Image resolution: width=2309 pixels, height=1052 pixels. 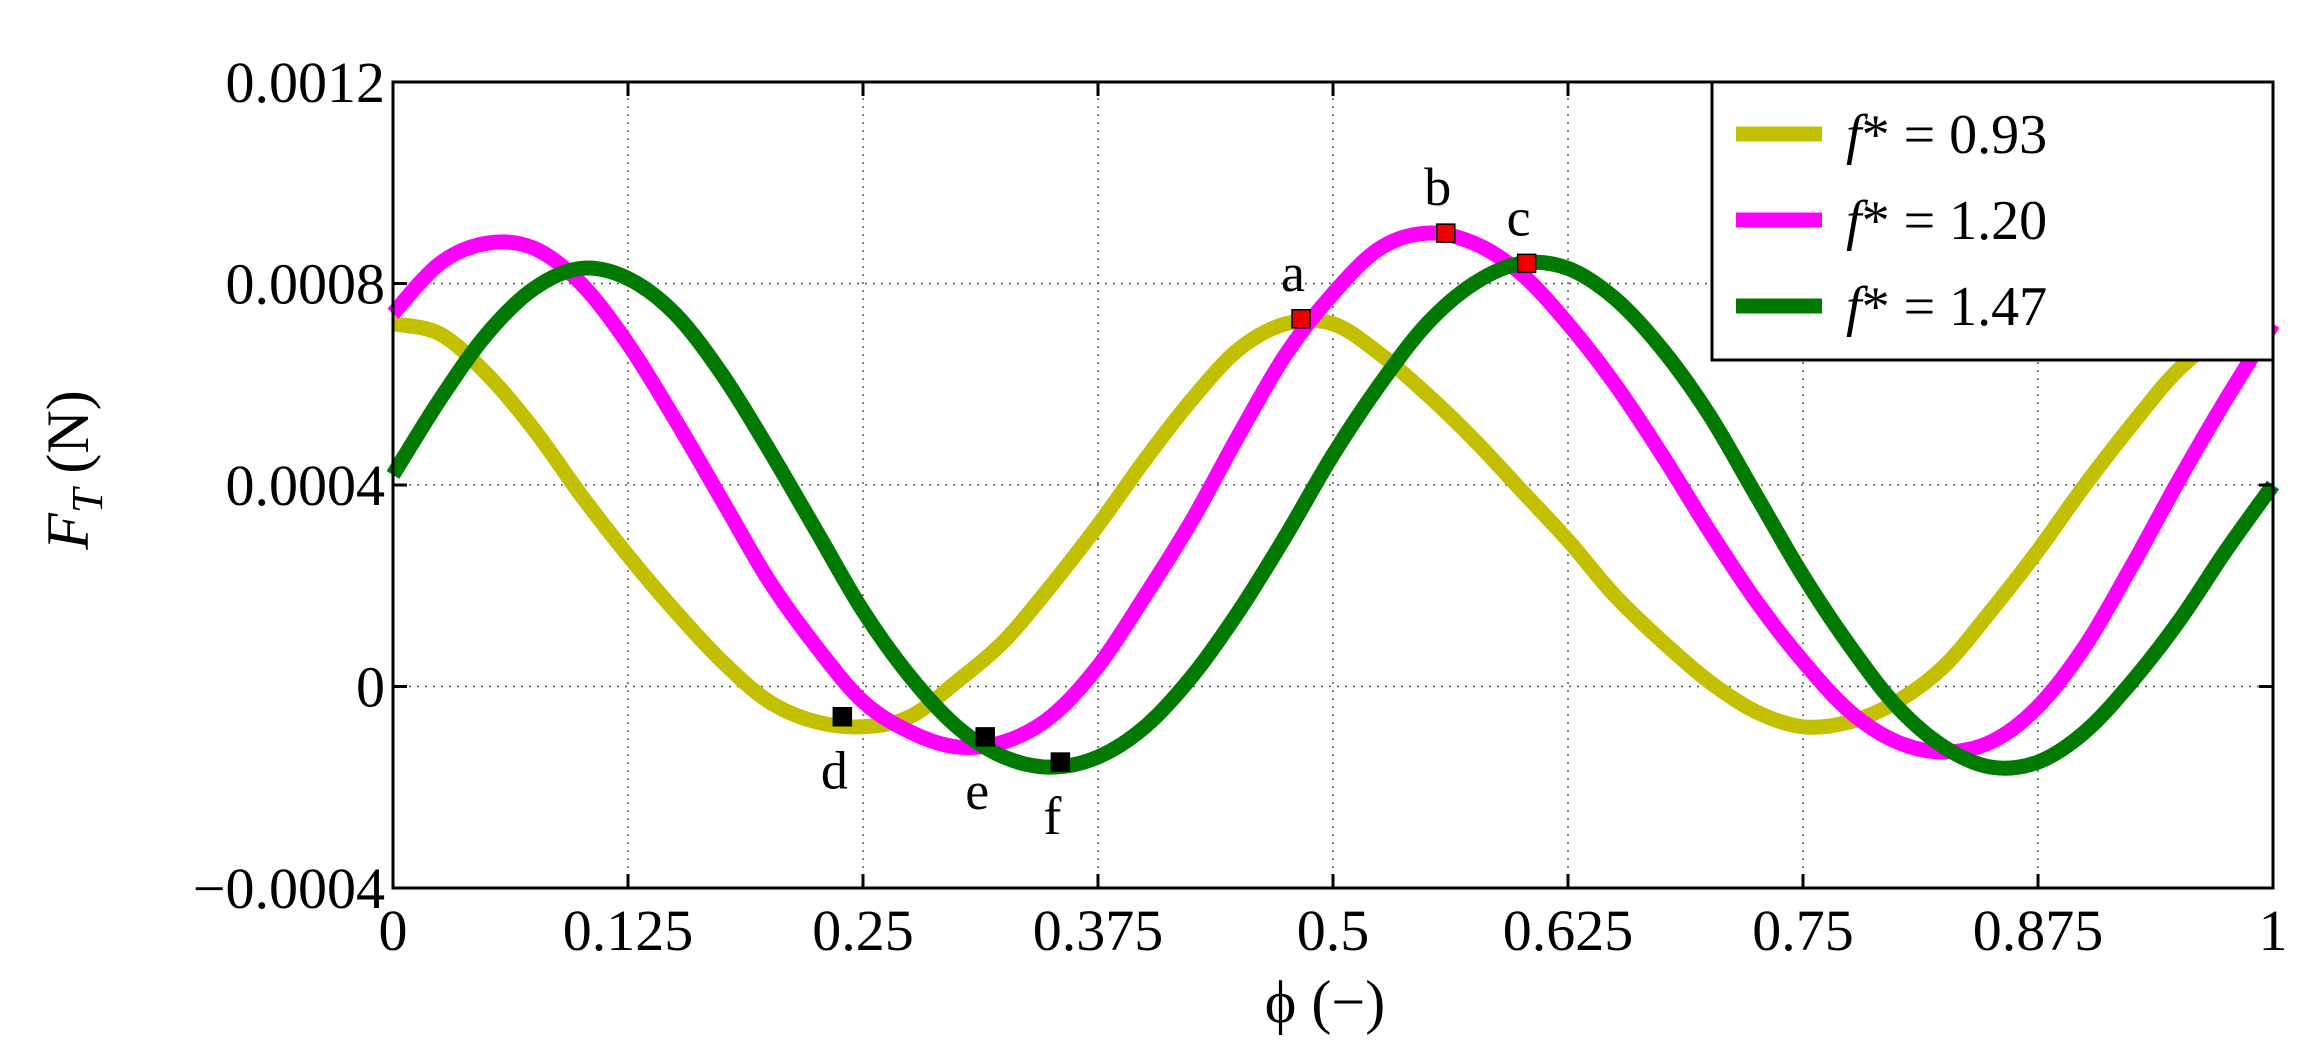 I want to click on x-tick-label: 0.125, so click(x=628, y=930).